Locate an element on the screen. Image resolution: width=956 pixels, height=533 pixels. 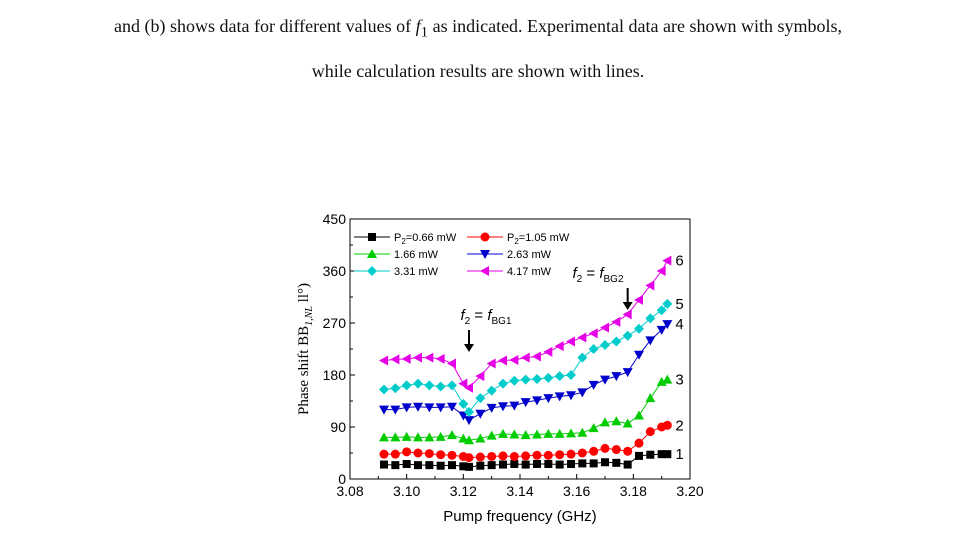
legend-label: 3.31 mW is located at coordinates (416, 272).